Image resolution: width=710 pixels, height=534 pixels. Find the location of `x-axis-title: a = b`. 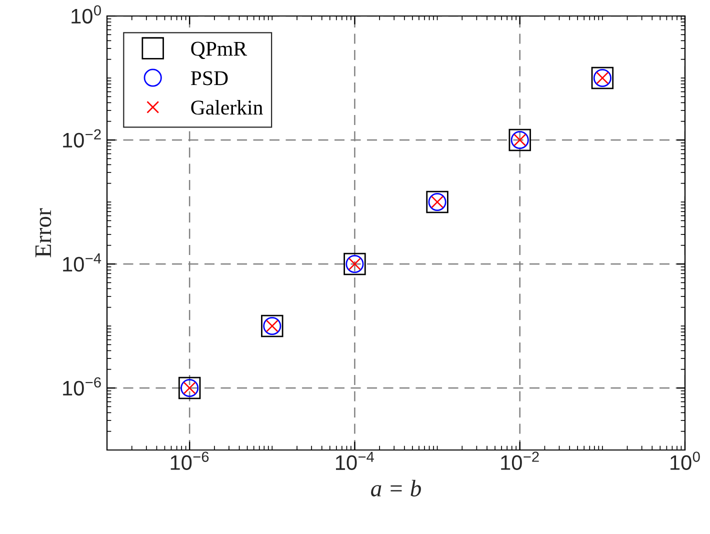

x-axis-title: a = b is located at coordinates (396, 488).